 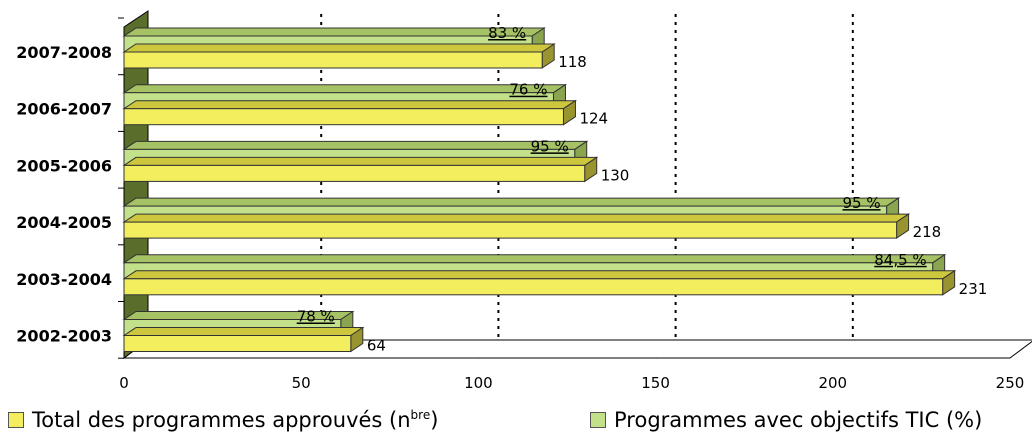 I want to click on category-label-2003-2004: 2003-2004, so click(x=64, y=279).